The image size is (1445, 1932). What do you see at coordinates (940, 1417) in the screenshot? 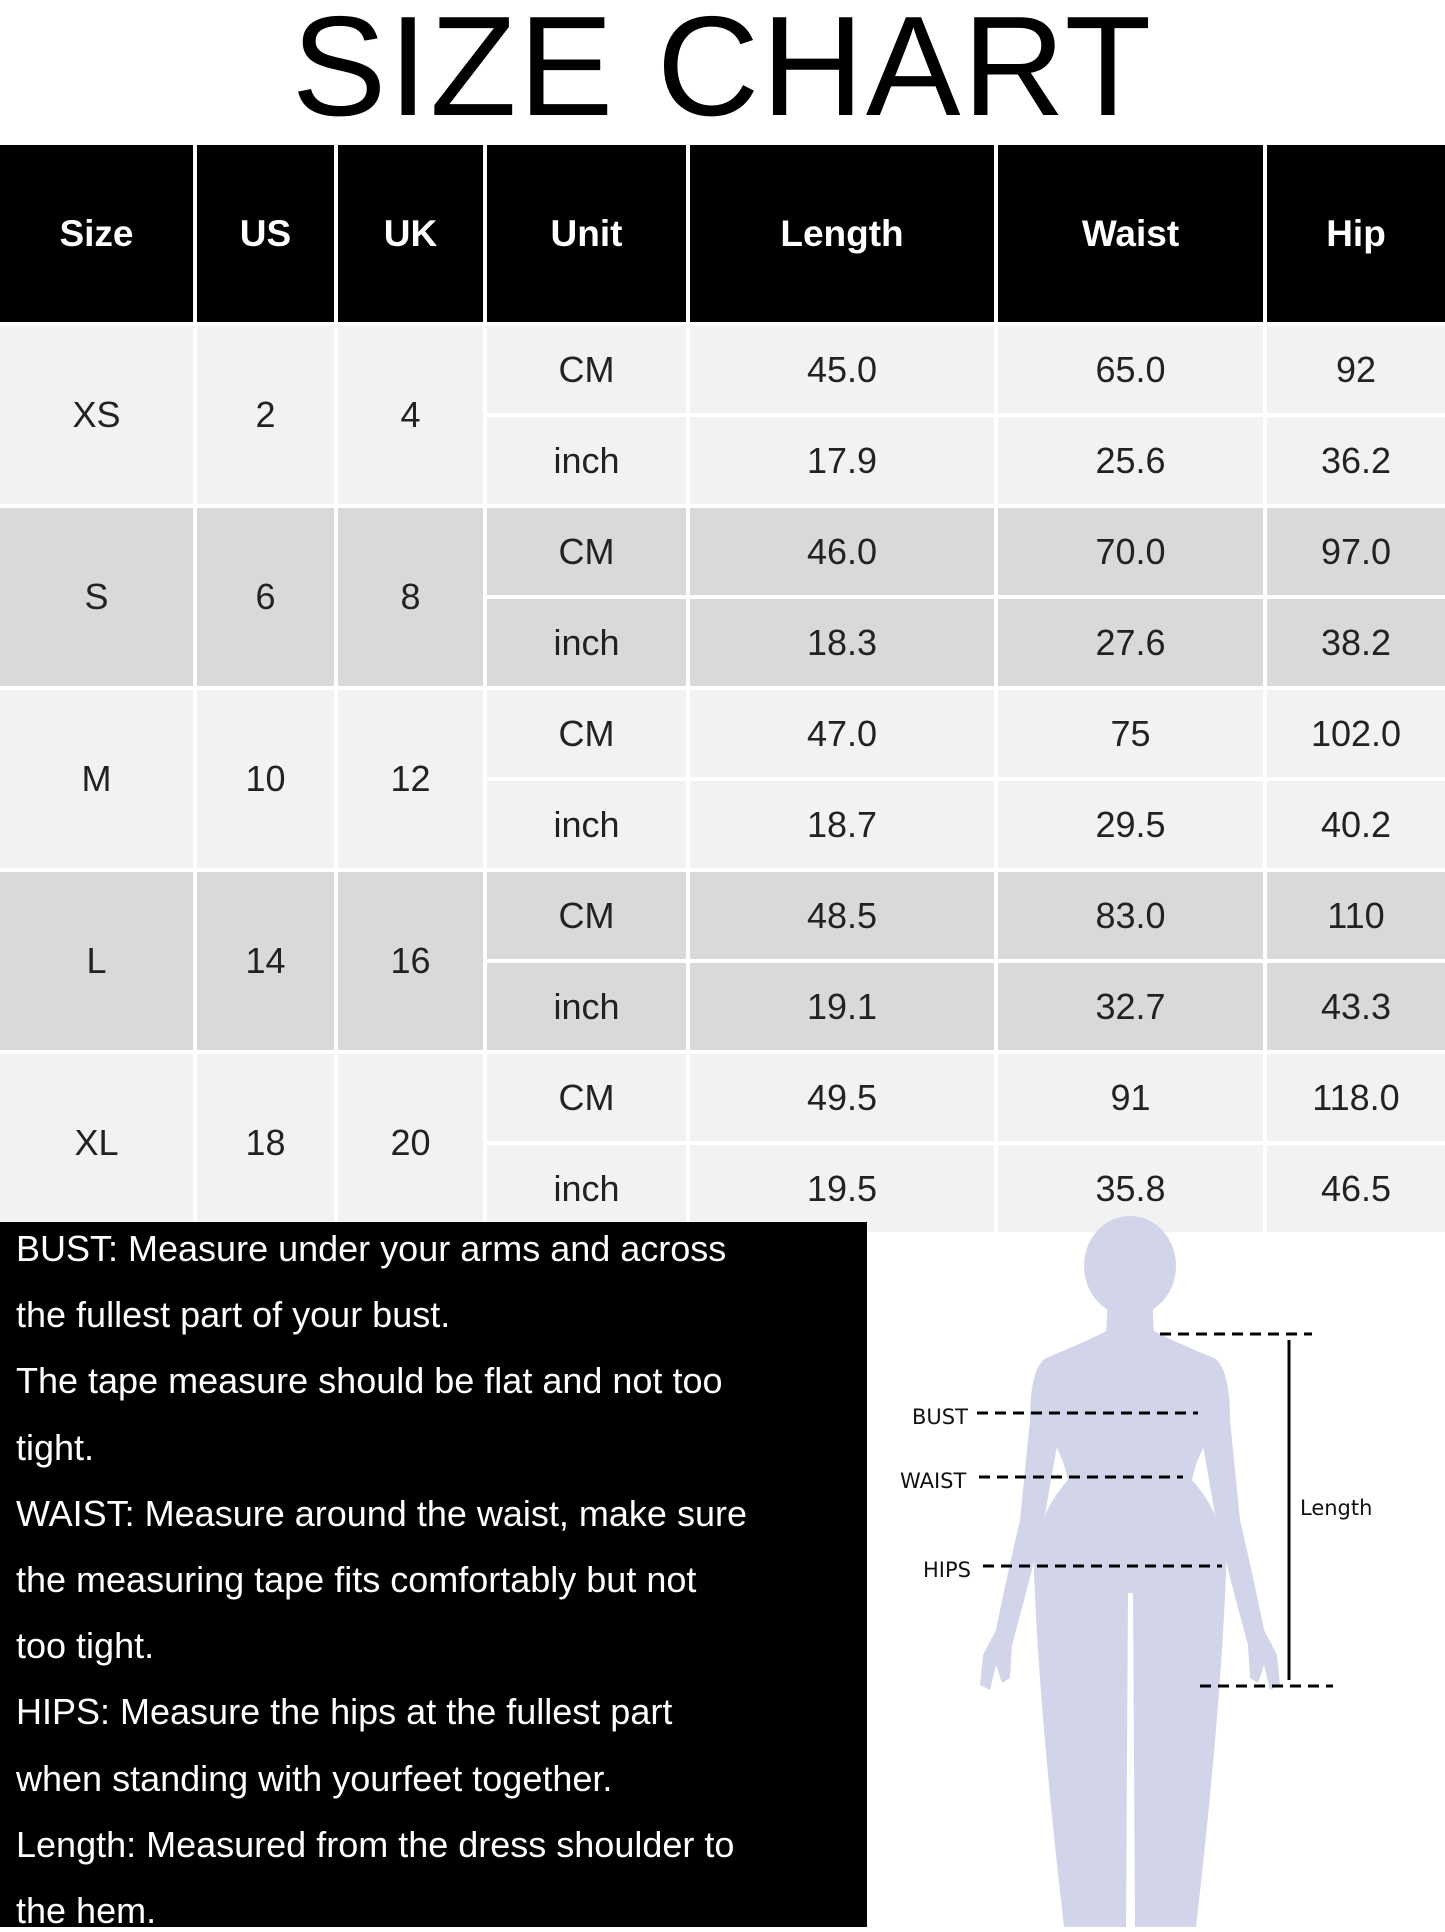
I see `bust-label: BUST` at bounding box center [940, 1417].